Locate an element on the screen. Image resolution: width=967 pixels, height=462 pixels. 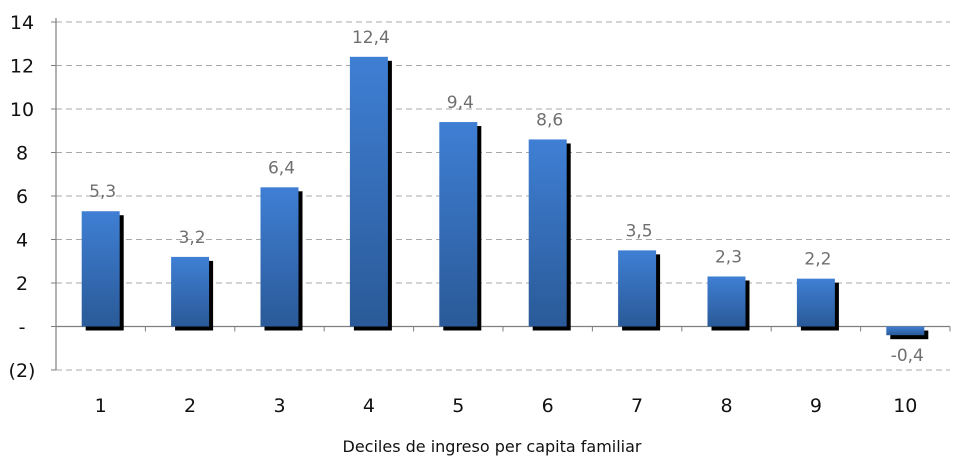
y-tick-label: 14 is located at coordinates (22, 23).